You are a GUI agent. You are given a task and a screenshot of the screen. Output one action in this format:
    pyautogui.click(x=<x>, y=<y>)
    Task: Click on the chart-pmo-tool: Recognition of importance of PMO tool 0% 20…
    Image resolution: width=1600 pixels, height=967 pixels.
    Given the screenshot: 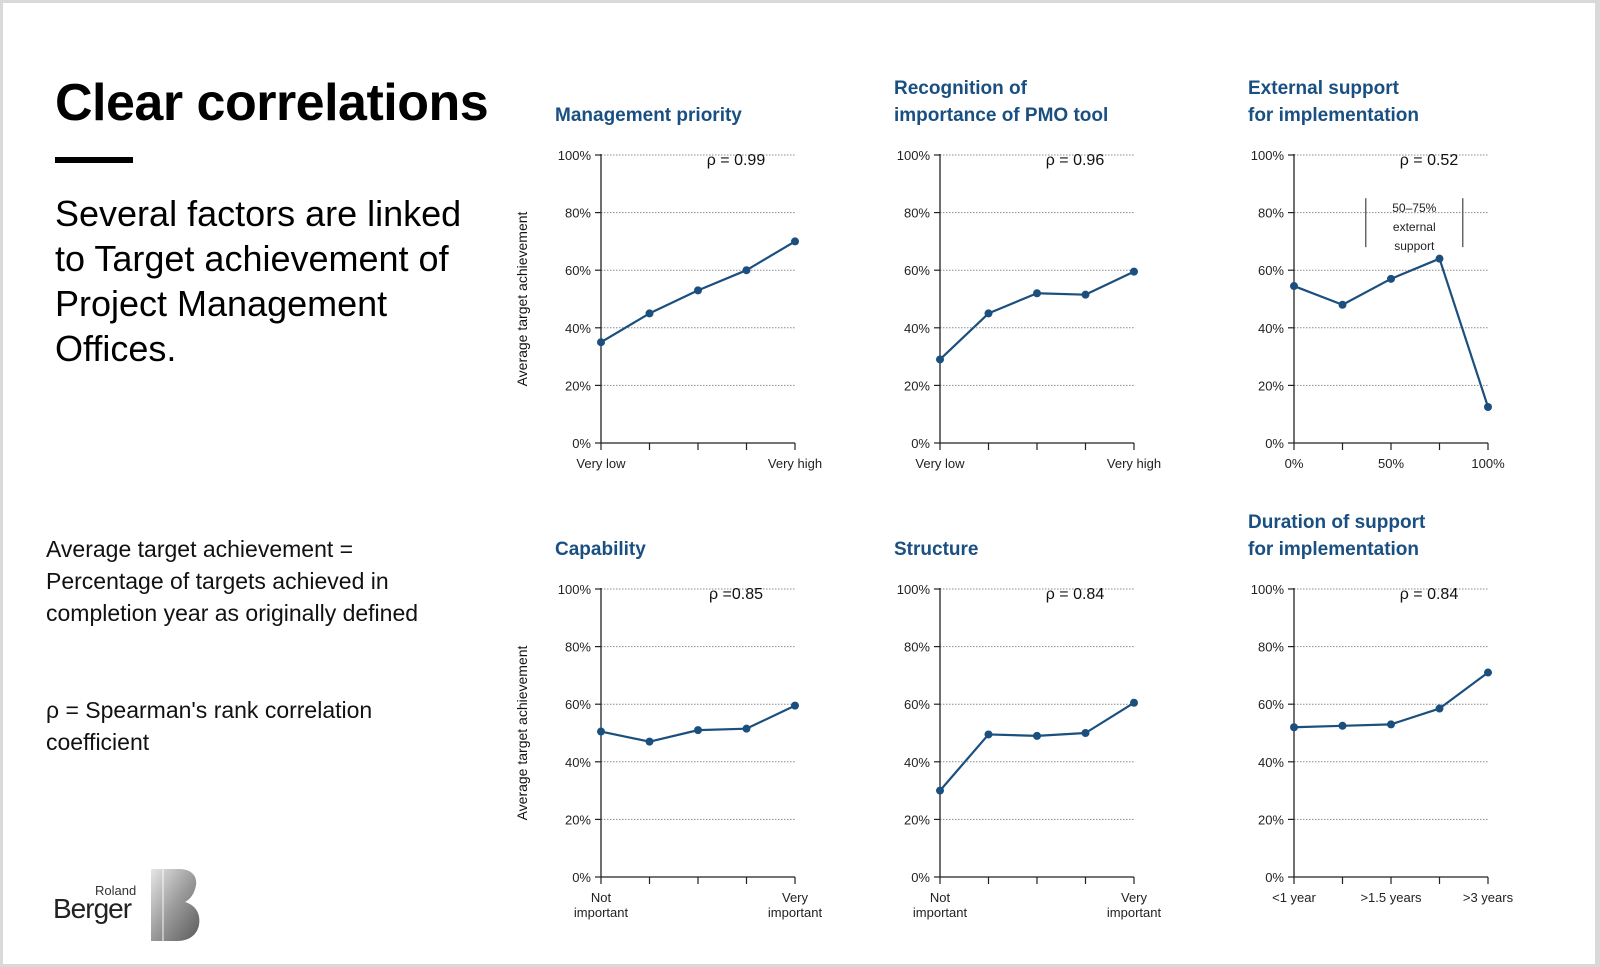 What is the action you would take?
    pyautogui.click(x=1007, y=275)
    